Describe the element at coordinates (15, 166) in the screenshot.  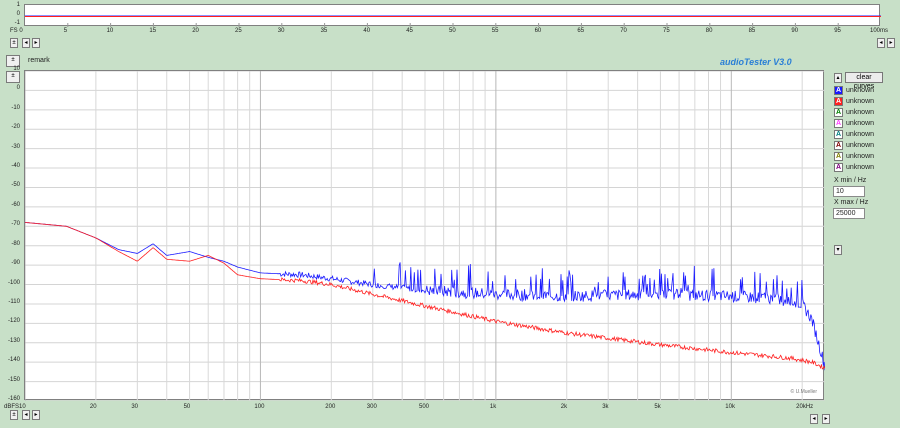
I see `freq-ytick: -40` at that location.